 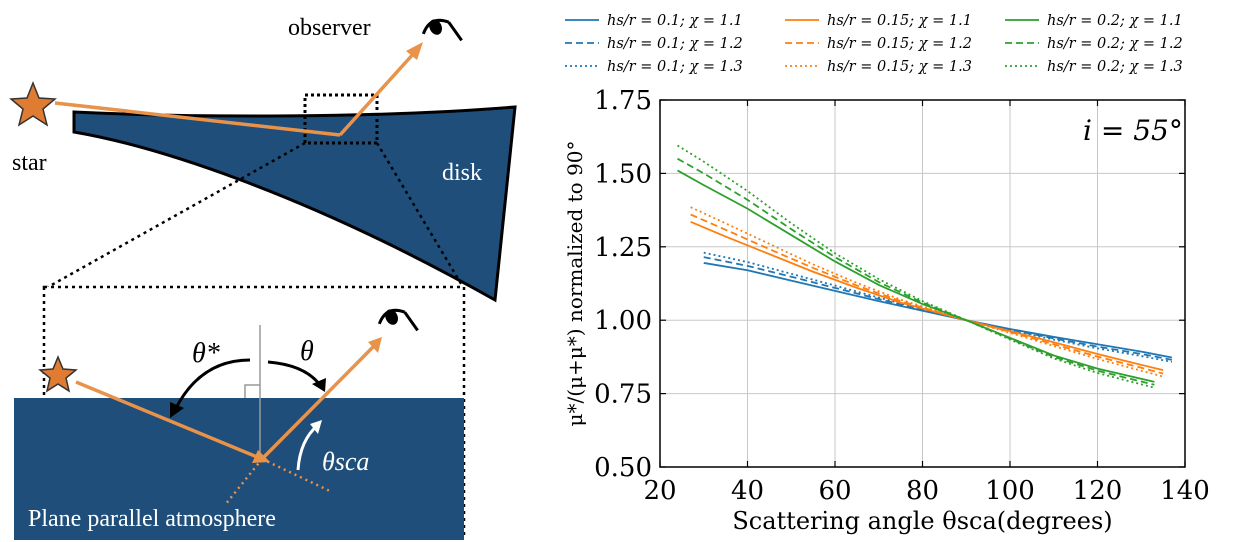 I want to click on legend-label: hs/r = 0.1; χ = 1.1, so click(x=675, y=21).